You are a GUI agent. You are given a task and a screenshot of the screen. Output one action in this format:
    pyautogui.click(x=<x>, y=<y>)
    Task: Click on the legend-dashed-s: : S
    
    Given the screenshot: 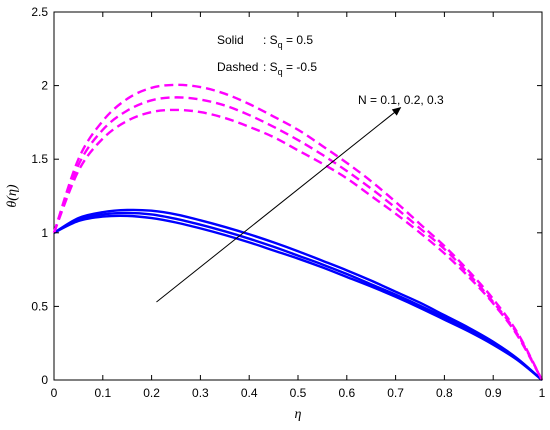 What is the action you would take?
    pyautogui.click(x=270, y=67)
    